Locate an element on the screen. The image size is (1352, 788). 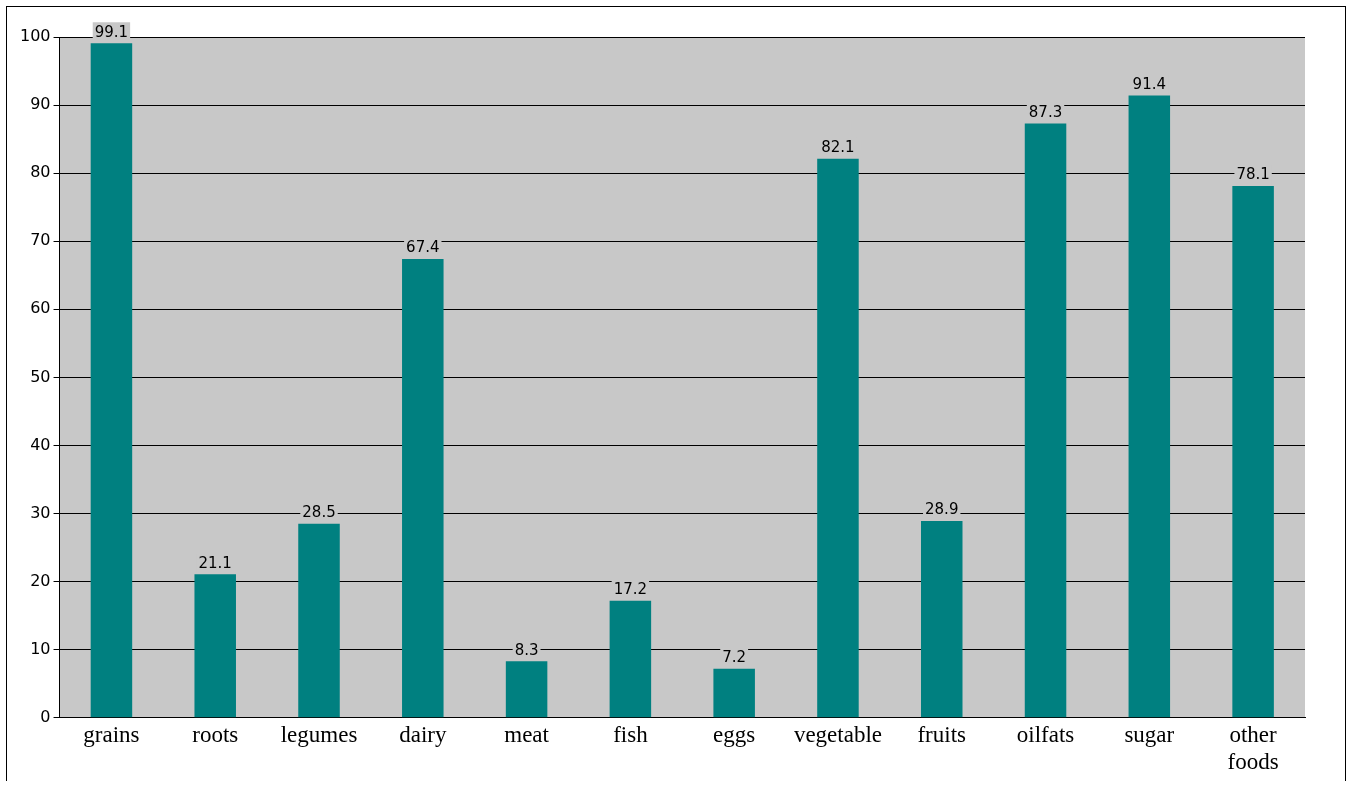
y-tick-label: 90 is located at coordinates (40, 104).